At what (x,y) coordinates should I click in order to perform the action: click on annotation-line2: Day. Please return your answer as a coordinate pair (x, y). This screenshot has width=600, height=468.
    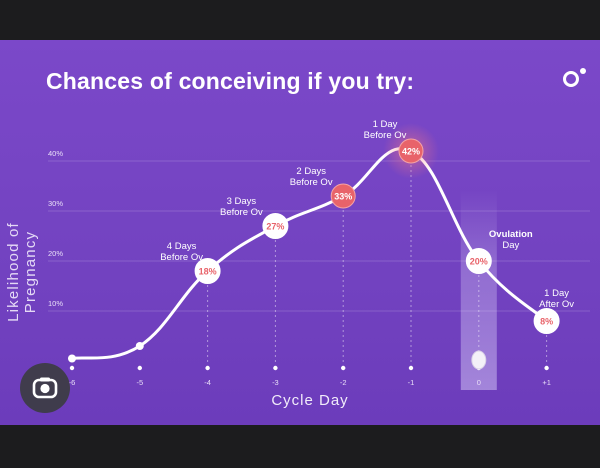
    Looking at the image, I should click on (510, 245).